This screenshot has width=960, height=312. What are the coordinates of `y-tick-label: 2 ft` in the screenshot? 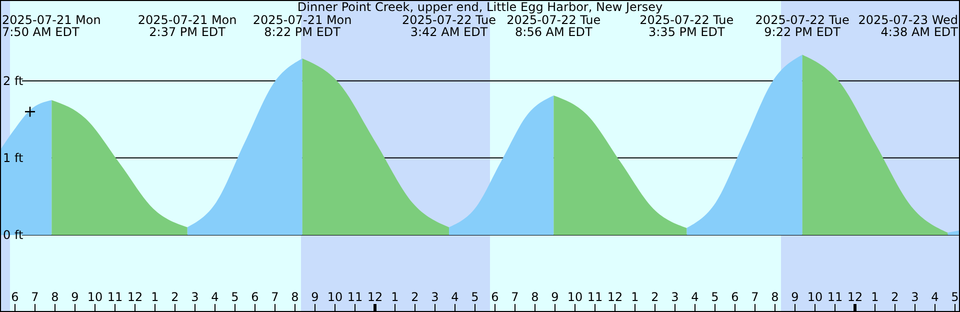 It's located at (13, 81).